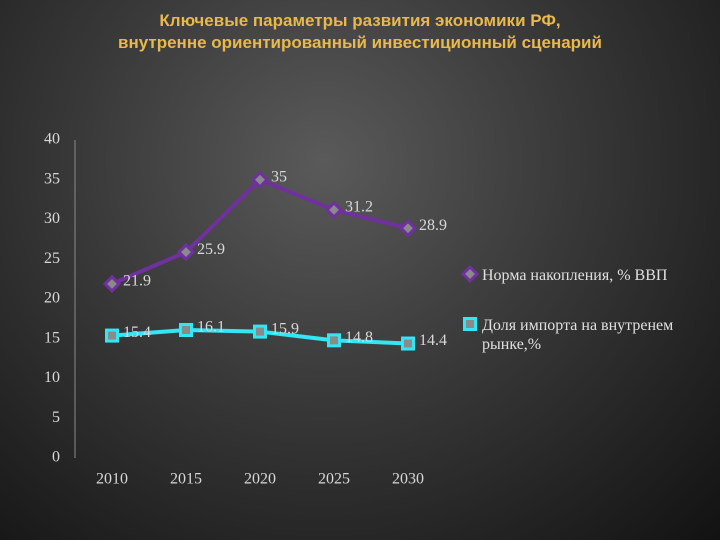 The height and width of the screenshot is (540, 720). I want to click on y-tick-label: 0, so click(56, 457).